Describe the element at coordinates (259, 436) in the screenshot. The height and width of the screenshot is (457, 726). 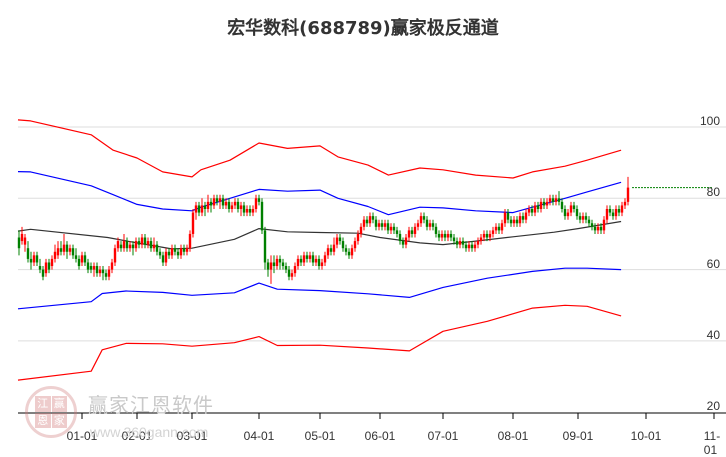
I see `x-tick-04-01: 04-01` at that location.